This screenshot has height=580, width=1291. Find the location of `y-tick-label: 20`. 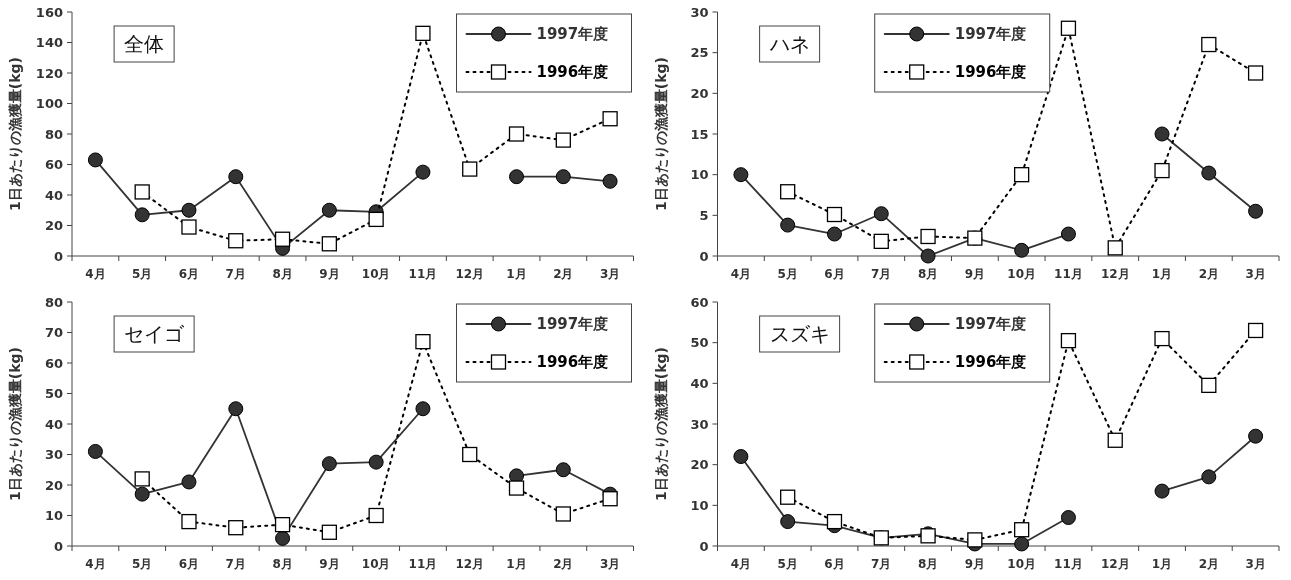

y-tick-label: 20 is located at coordinates (53, 485).